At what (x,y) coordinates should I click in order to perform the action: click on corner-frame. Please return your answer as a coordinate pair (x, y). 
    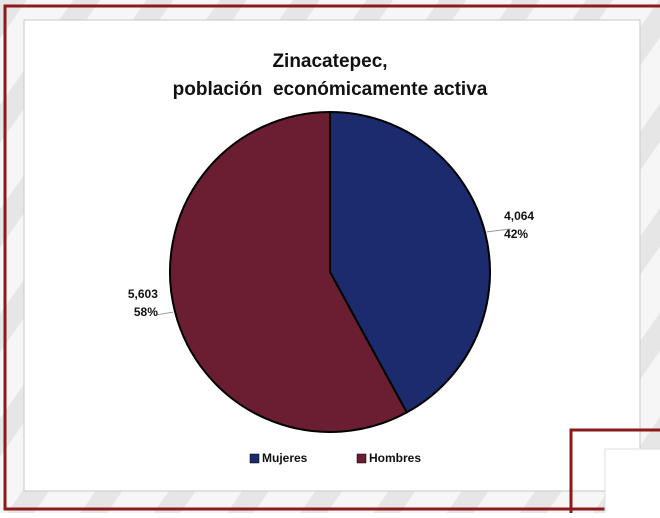
    Looking at the image, I should click on (614, 473).